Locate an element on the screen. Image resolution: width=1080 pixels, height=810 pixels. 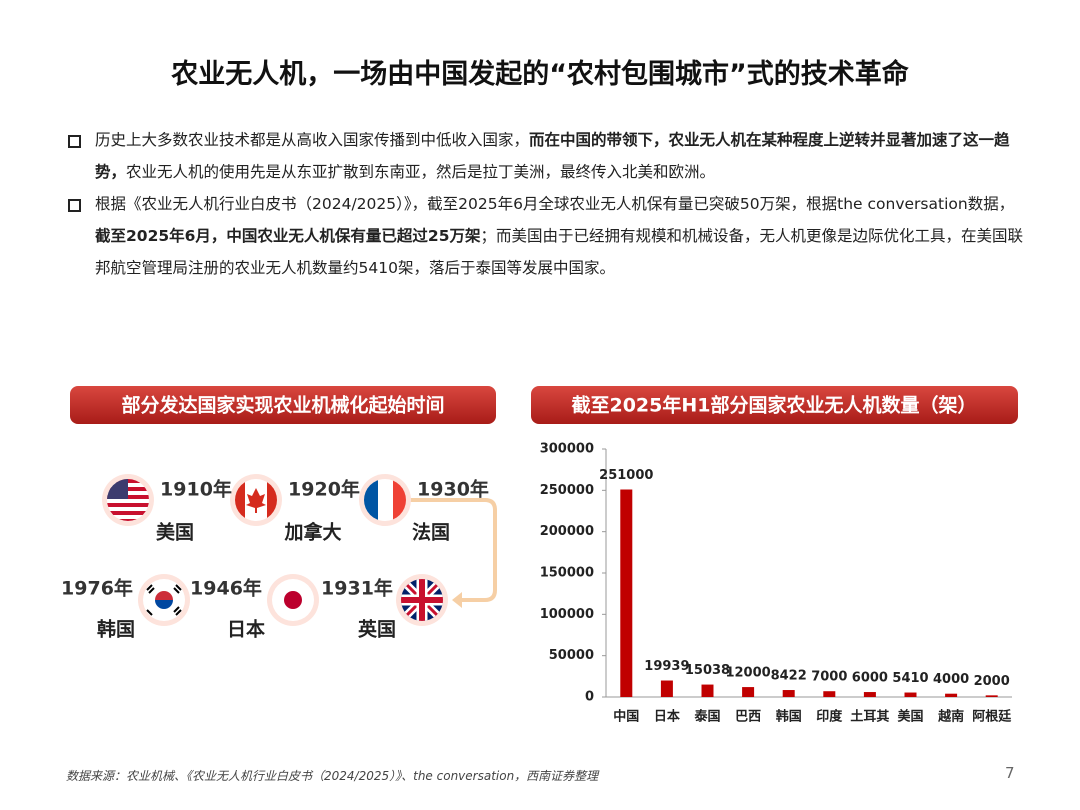
x-tick-label: 韩国 is located at coordinates (789, 717).